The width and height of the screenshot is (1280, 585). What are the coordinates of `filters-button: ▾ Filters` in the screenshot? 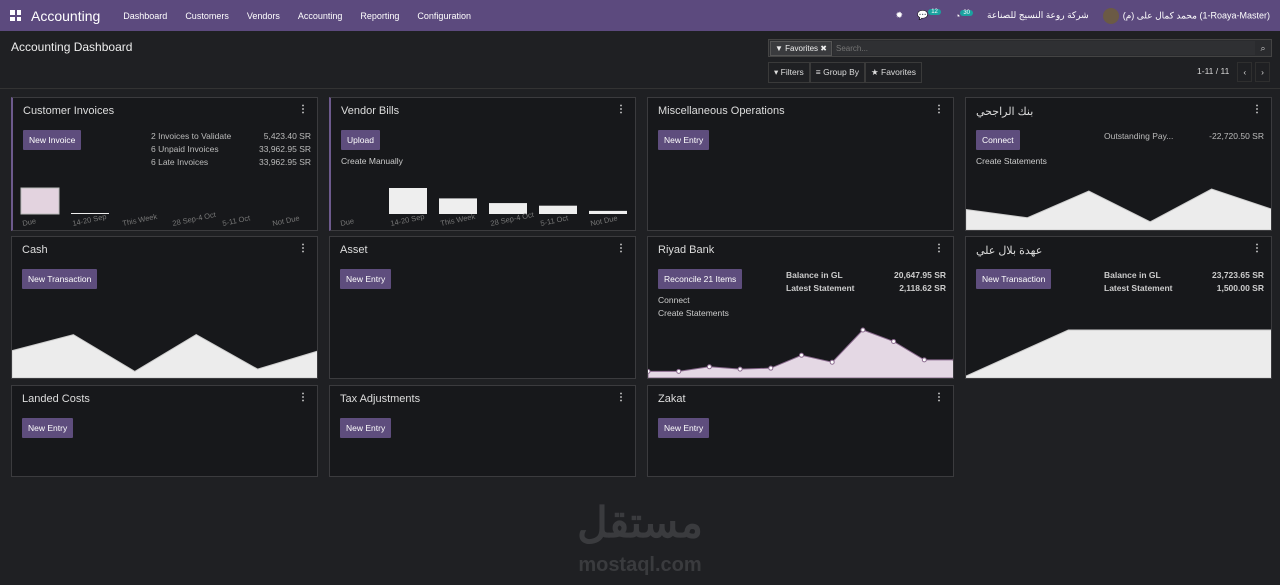 It's located at (789, 72).